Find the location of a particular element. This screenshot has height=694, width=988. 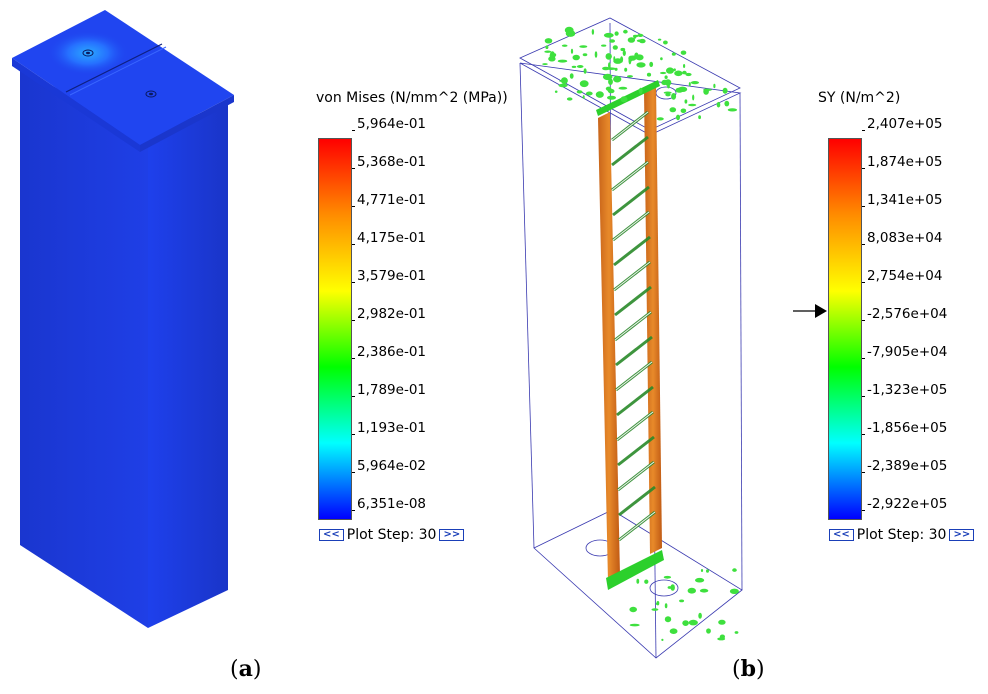

tick-label: -7,905e+04 is located at coordinates (907, 352).